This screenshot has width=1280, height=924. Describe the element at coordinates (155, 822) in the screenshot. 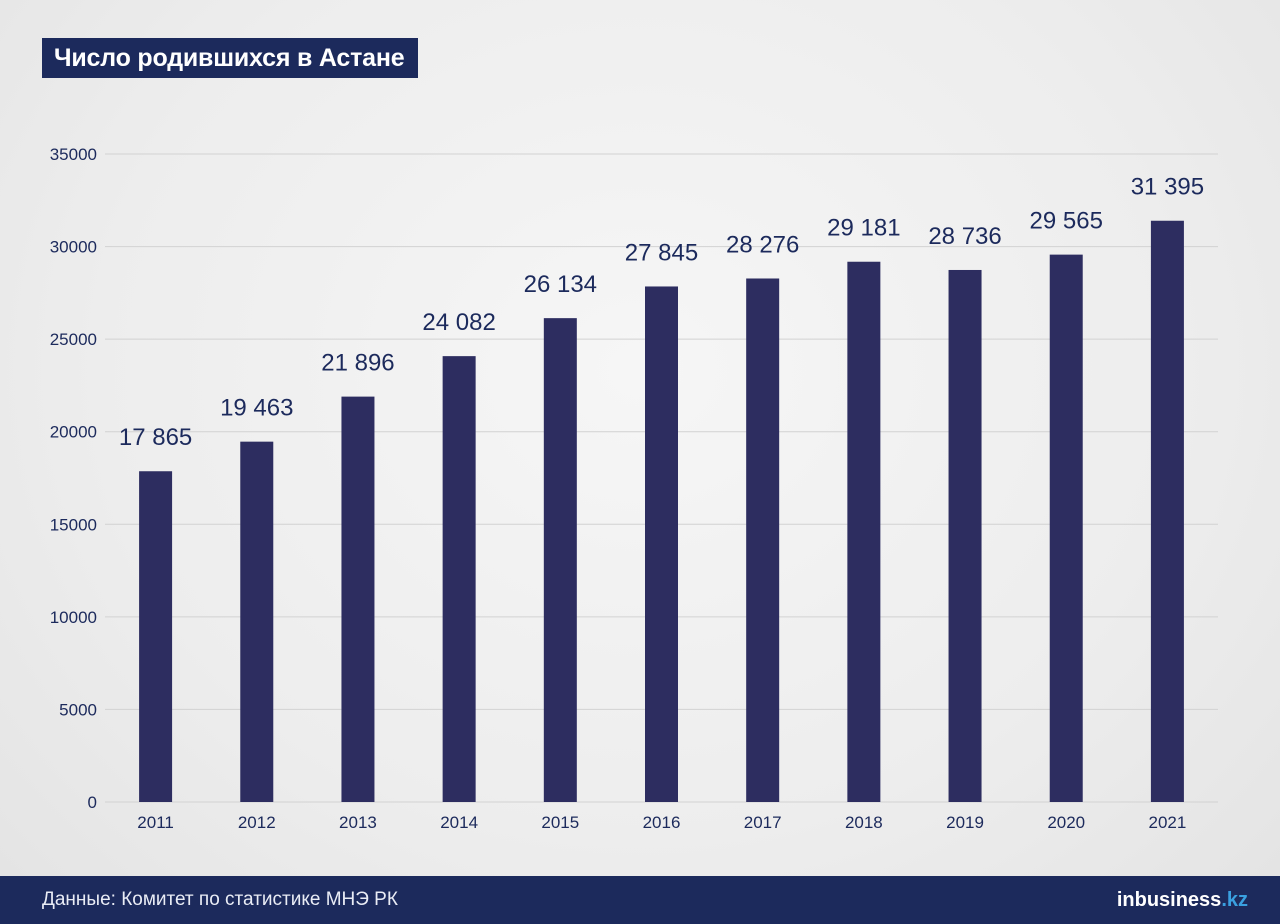

I see `x-tick-label: 2011` at that location.